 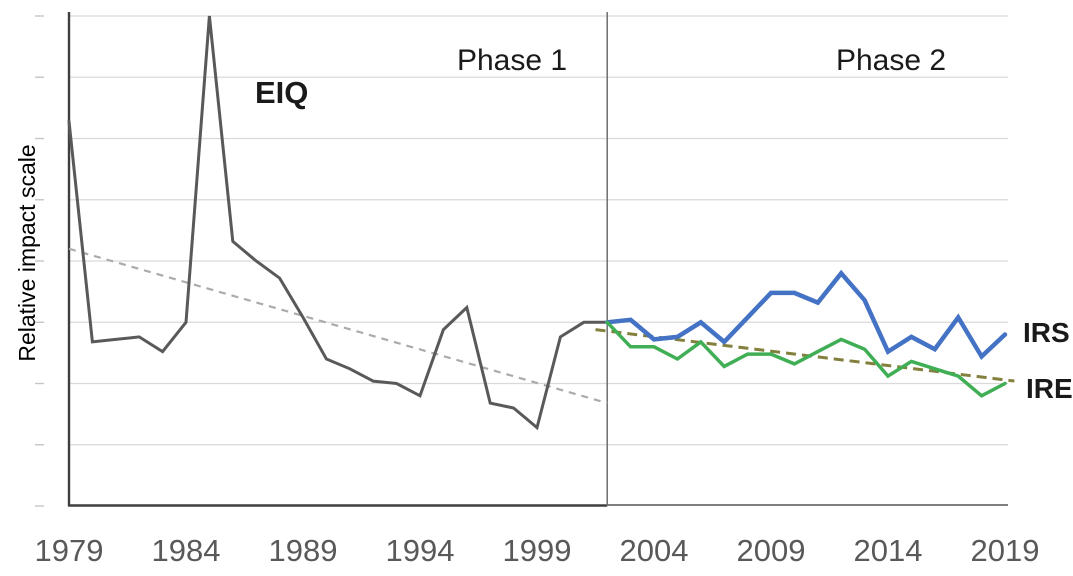 What do you see at coordinates (891, 60) in the screenshot?
I see `phase-2-label: Phase 2` at bounding box center [891, 60].